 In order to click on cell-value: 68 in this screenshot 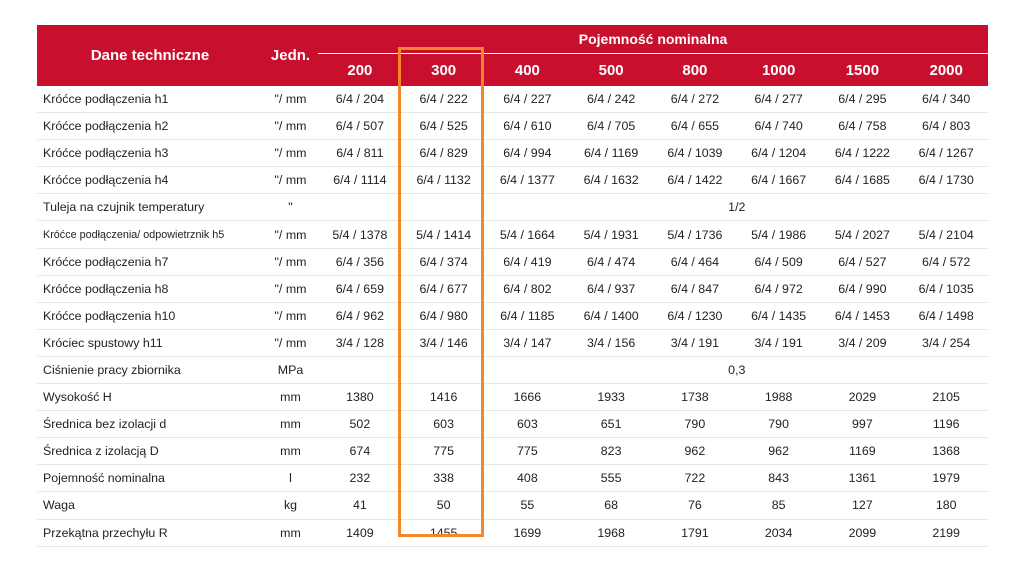, I will do `click(611, 505)`.